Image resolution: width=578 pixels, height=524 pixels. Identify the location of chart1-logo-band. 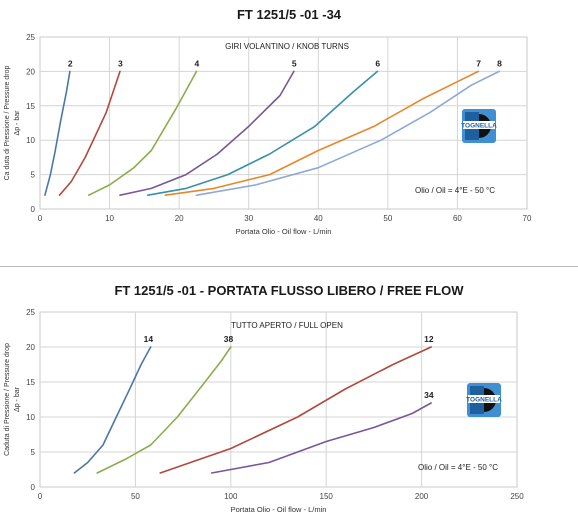
(479, 125).